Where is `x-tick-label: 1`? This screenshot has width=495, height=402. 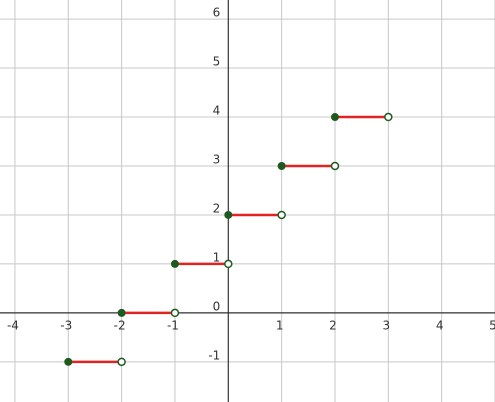 x-tick-label: 1 is located at coordinates (280, 325).